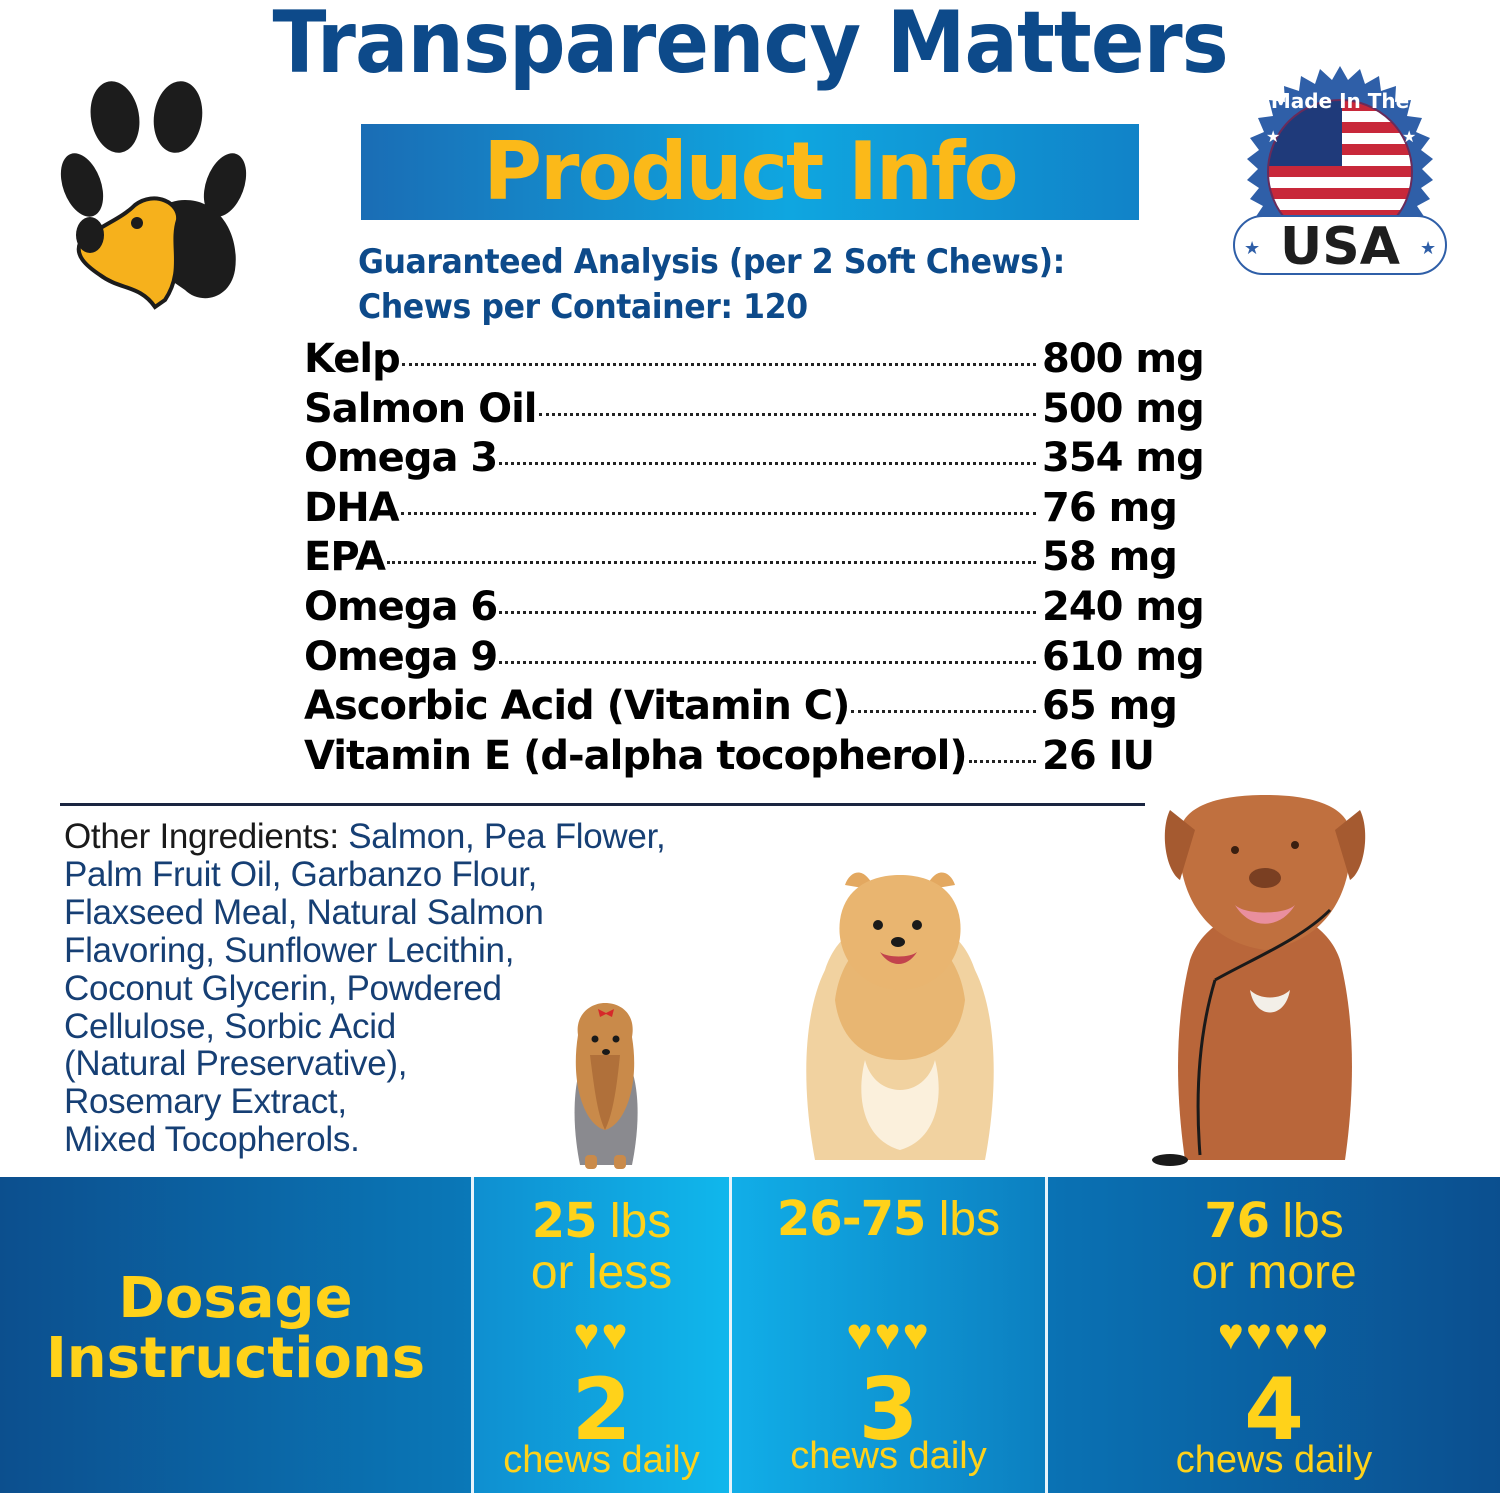 The width and height of the screenshot is (1500, 1500). I want to click on nutrient-name: EPA, so click(345, 557).